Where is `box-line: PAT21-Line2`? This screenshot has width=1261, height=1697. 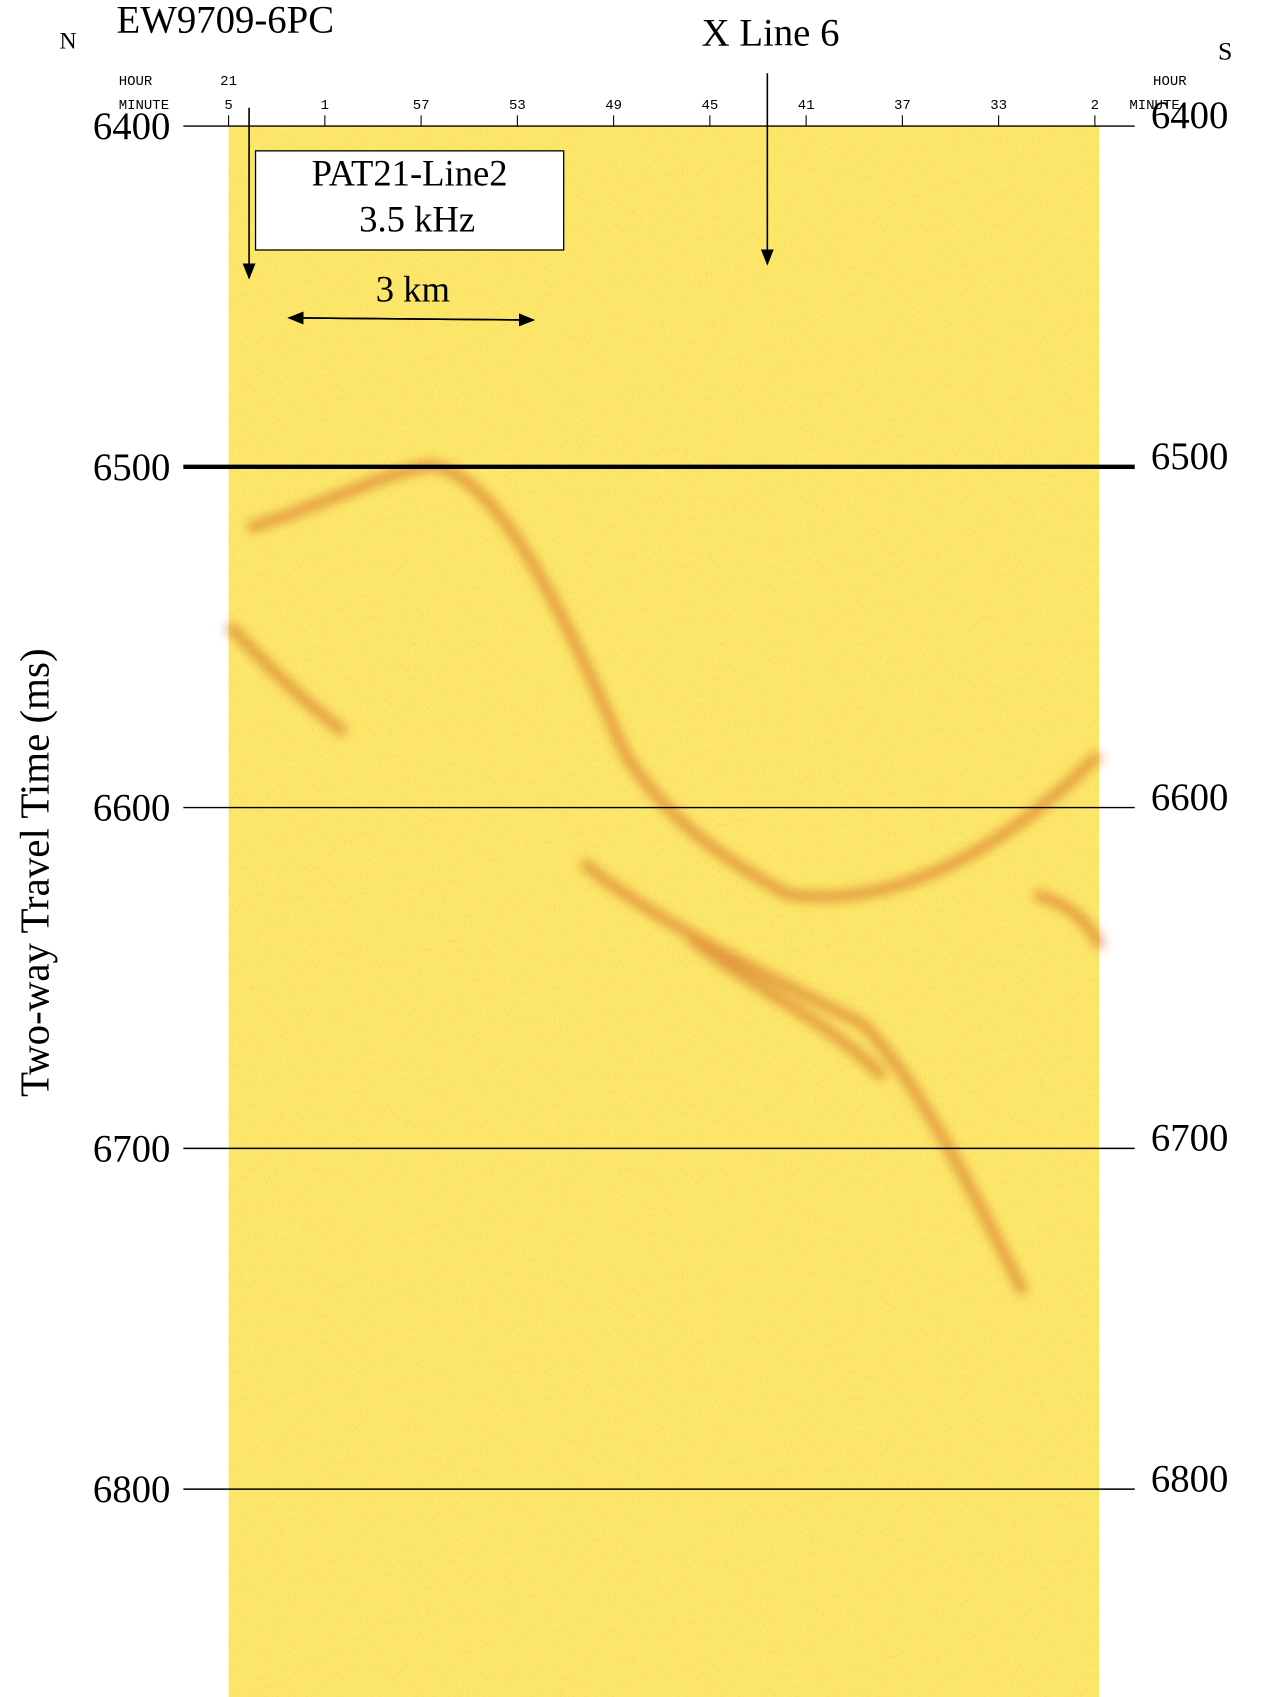
box-line: PAT21-Line2 is located at coordinates (410, 172).